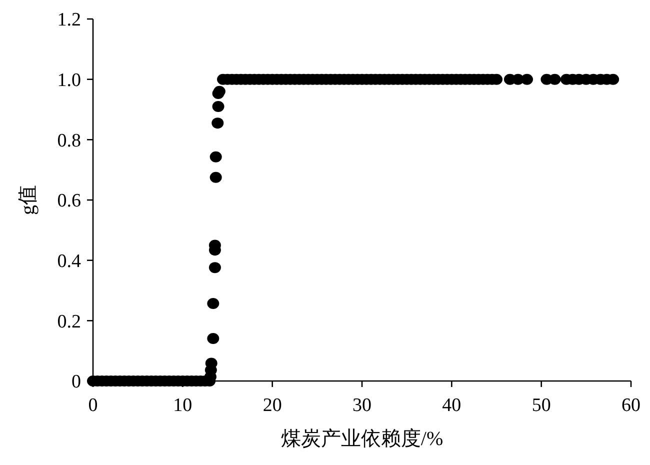  Describe the element at coordinates (69, 20) in the screenshot. I see `y-tick-label: 1.2` at that location.